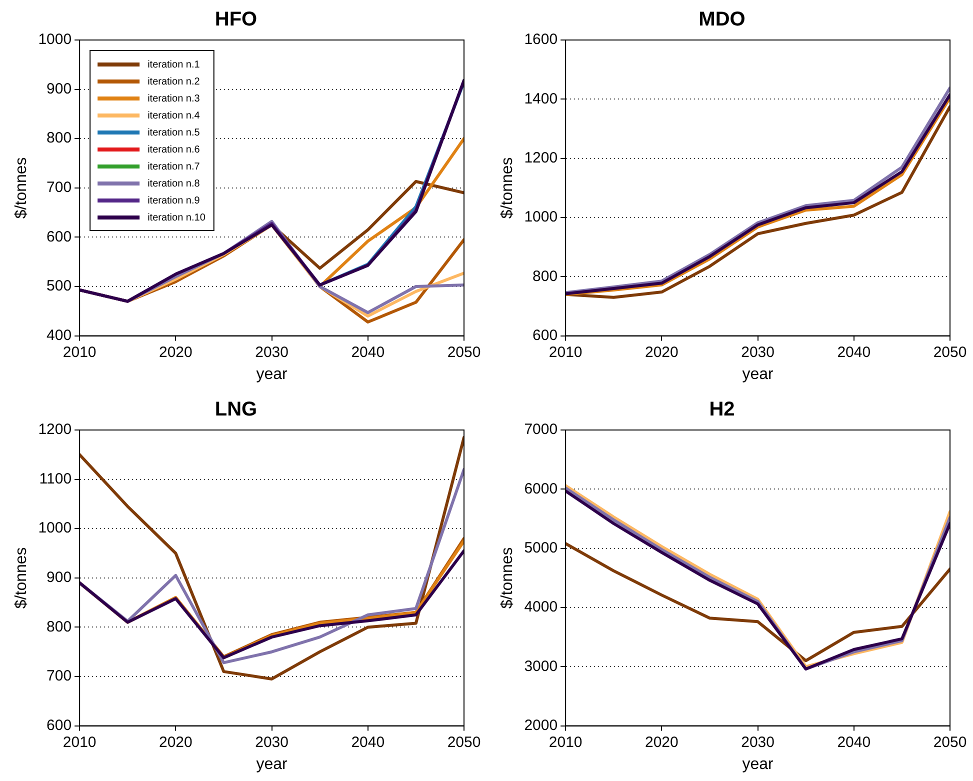  Describe the element at coordinates (177, 218) in the screenshot. I see `legend-label: iteration n.10` at that location.